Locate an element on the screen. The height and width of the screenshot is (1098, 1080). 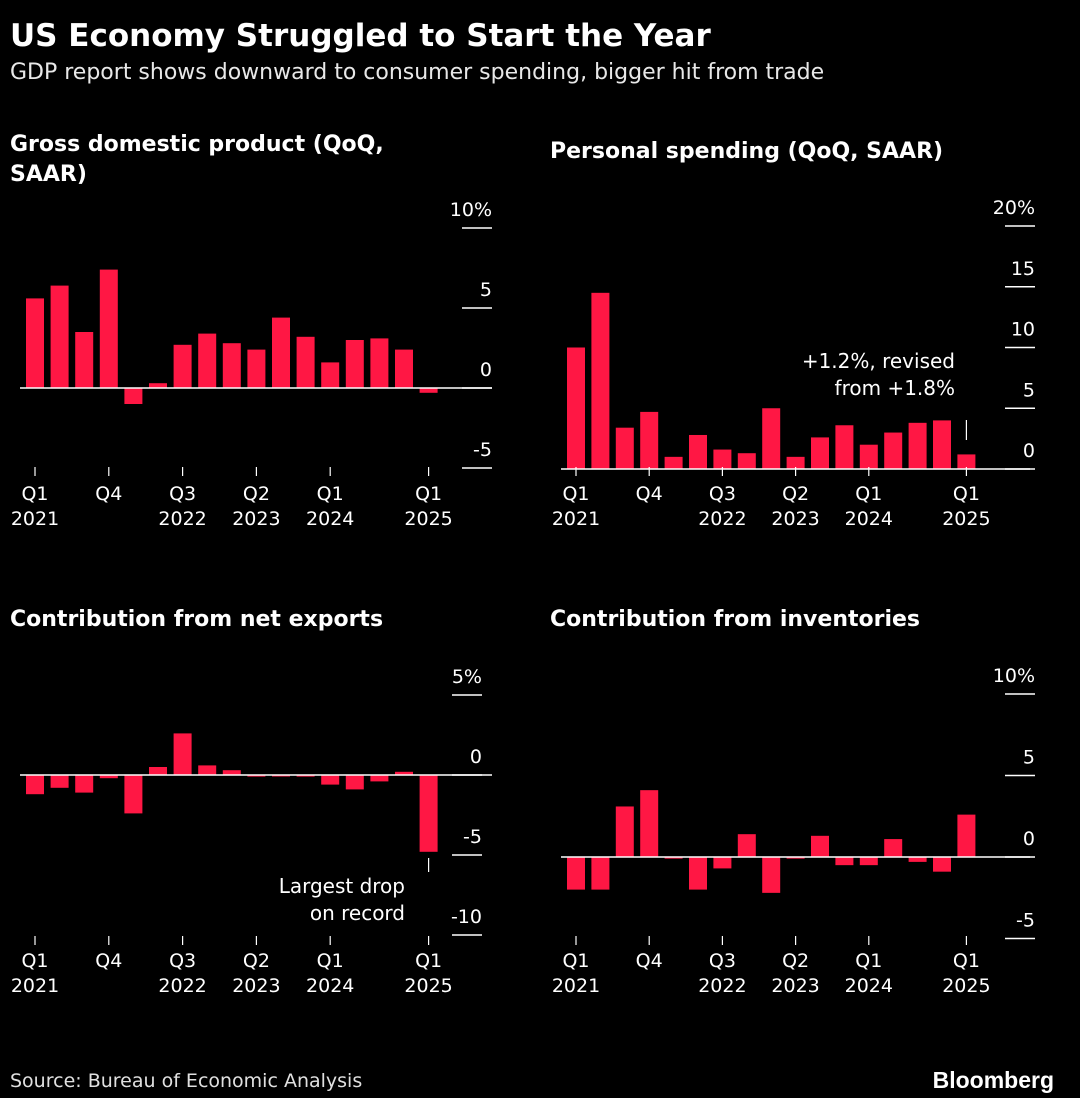
spending-xtick-label: 2024 is located at coordinates (869, 519).